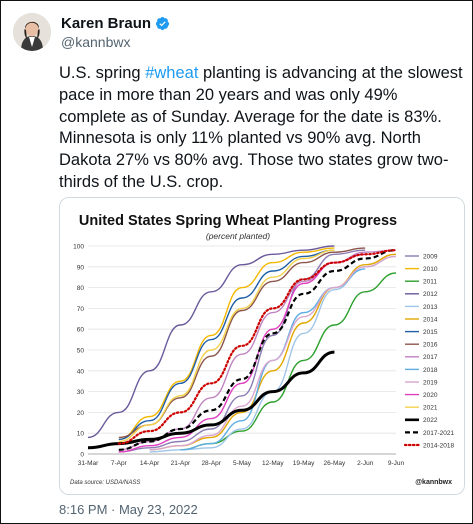 The height and width of the screenshot is (524, 473). Describe the element at coordinates (396, 463) in the screenshot. I see `x-tick-label: 9-Jun` at that location.